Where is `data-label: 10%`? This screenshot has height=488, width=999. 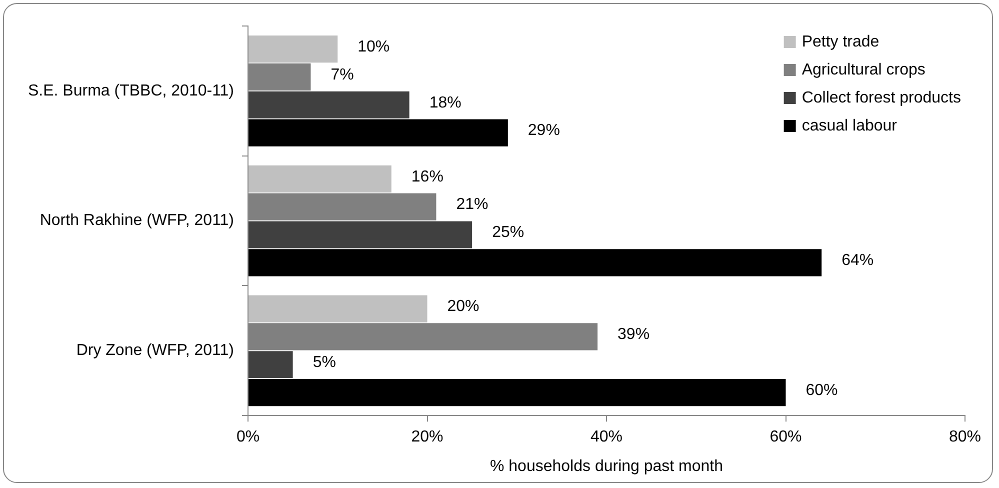
data-label: 10% is located at coordinates (374, 47).